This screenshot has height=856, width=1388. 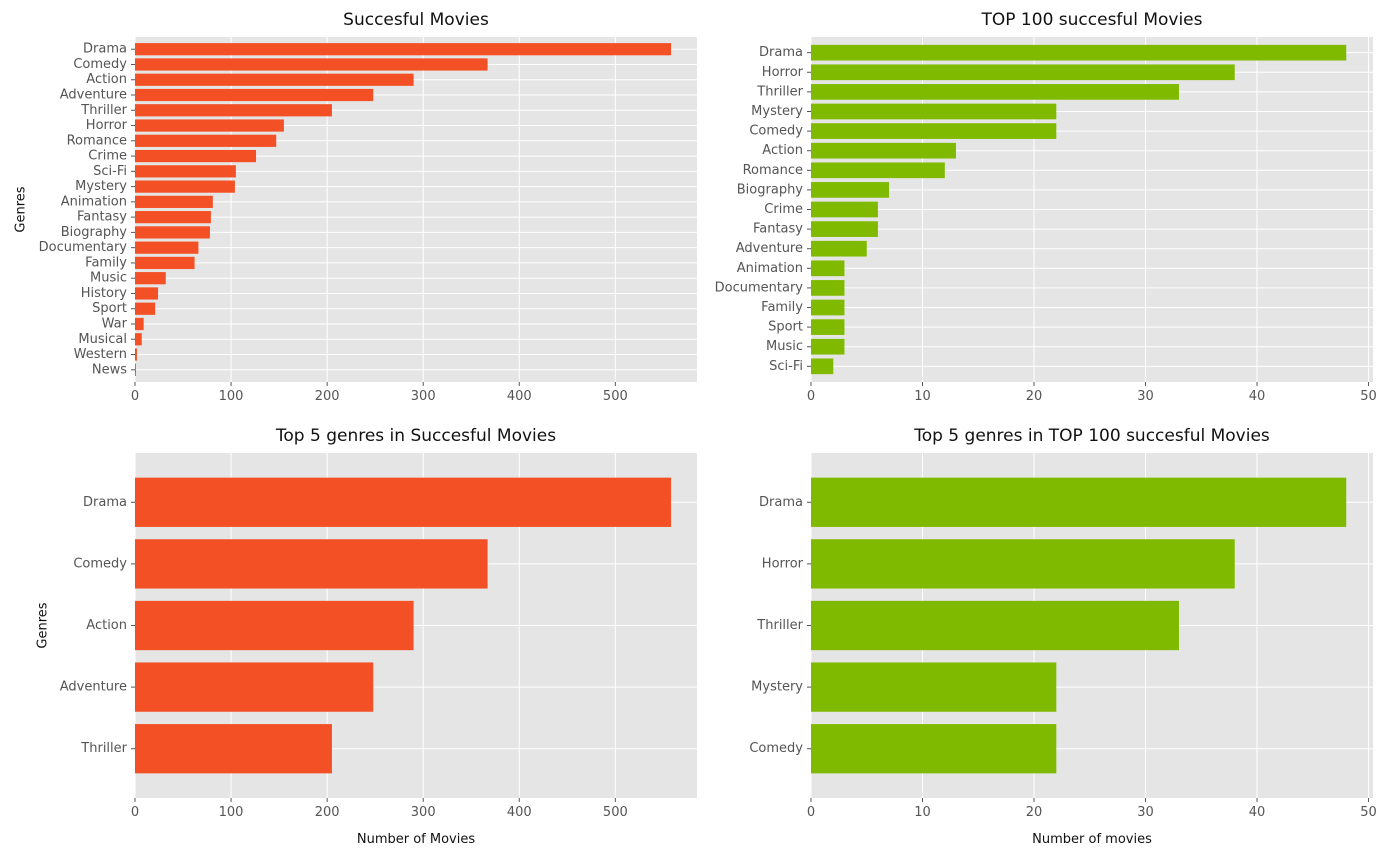 I want to click on y-tick-label: Animation, so click(x=770, y=268).